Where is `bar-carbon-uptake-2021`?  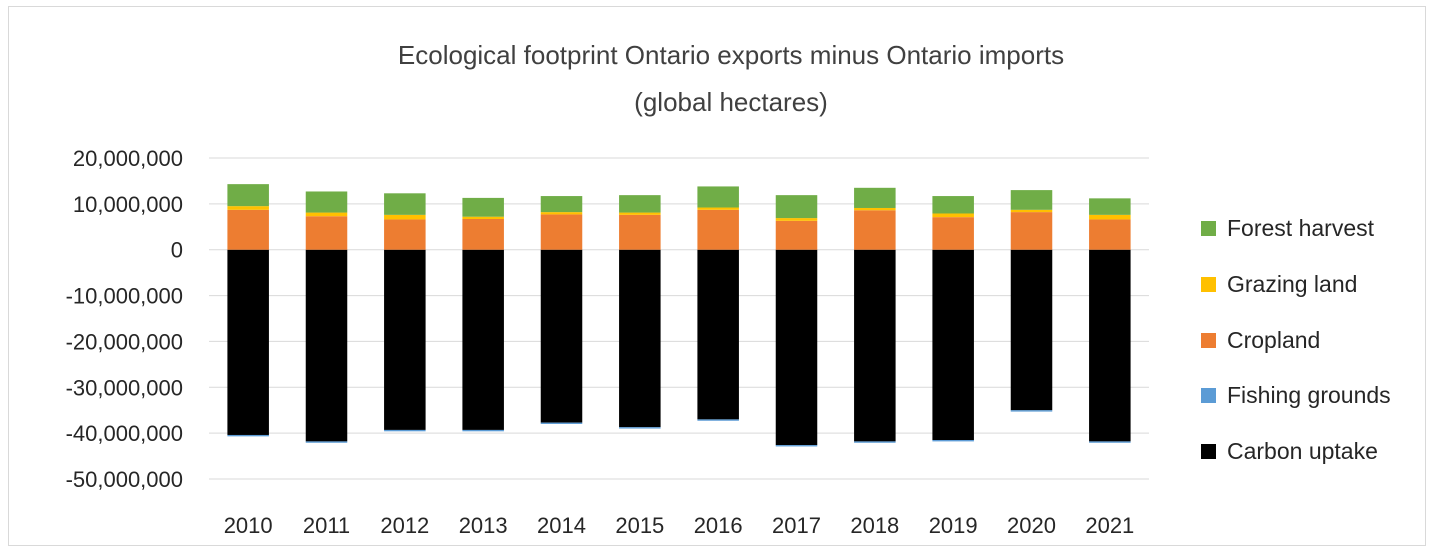 bar-carbon-uptake-2021 is located at coordinates (1110, 345).